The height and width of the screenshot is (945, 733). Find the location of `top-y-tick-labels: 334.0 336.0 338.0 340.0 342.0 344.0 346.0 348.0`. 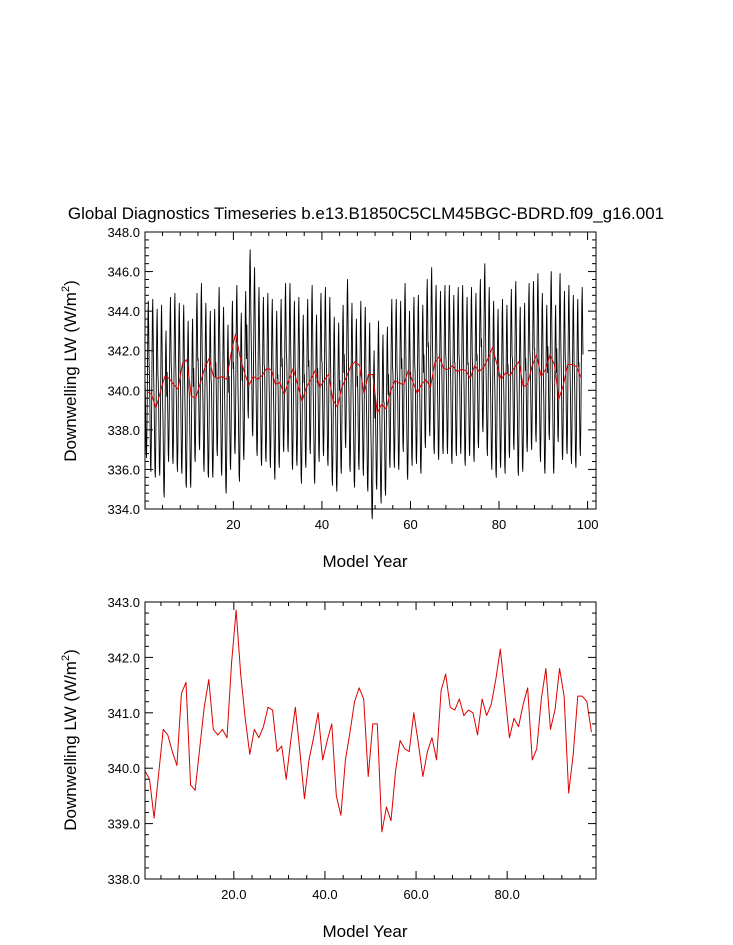

top-y-tick-labels: 334.0 336.0 338.0 340.0 342.0 344.0 346.0 348.0 is located at coordinates (123, 371).